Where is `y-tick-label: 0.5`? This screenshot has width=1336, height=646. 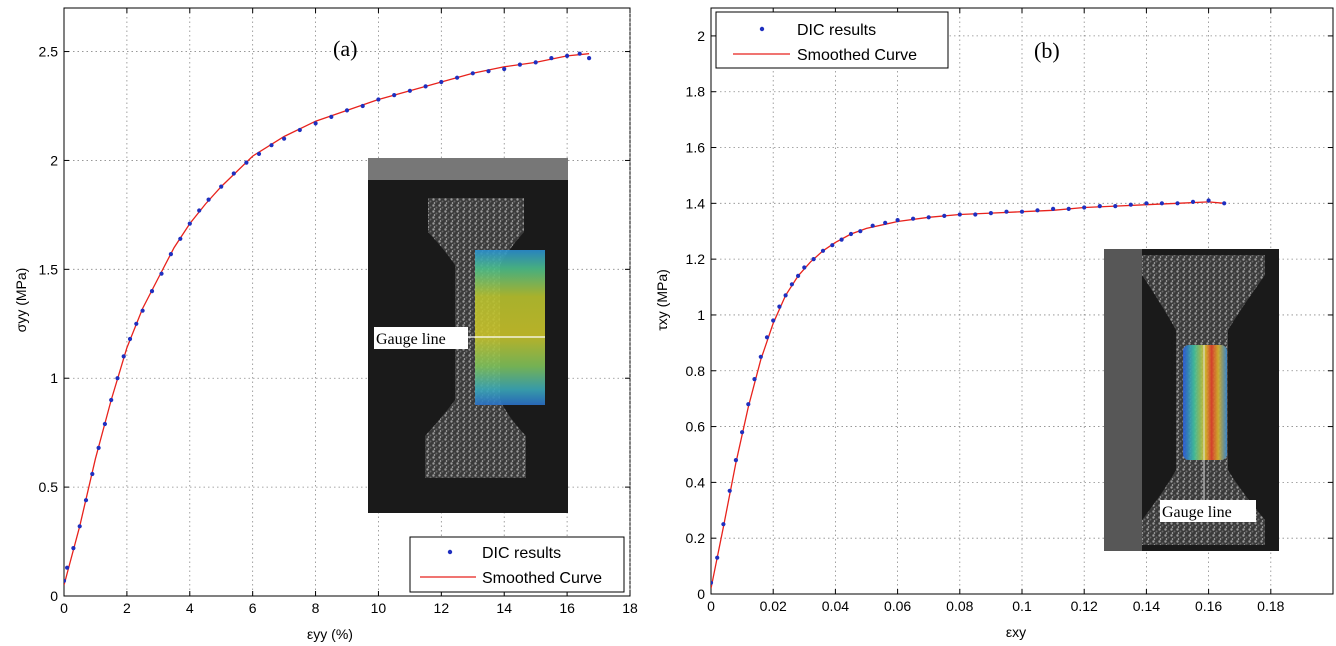
y-tick-label: 0.5 is located at coordinates (49, 487).